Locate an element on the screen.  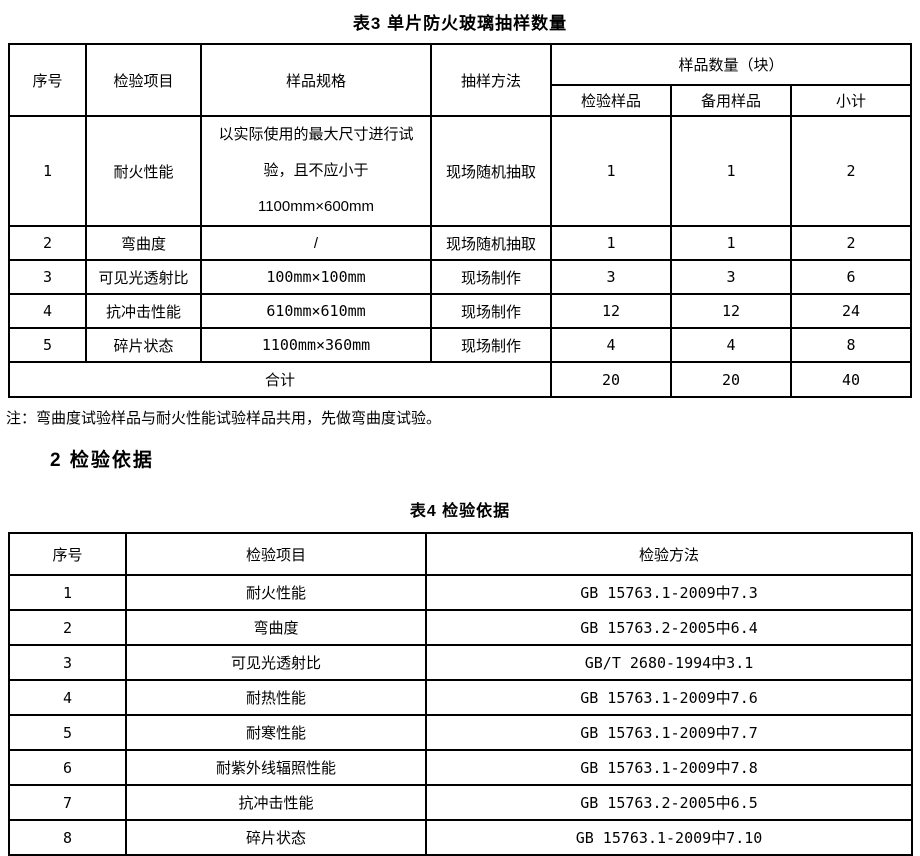
table-row: 4 抗冲击性能 610mm×610mm 现场制作 12 12 24 is located at coordinates (460, 311).